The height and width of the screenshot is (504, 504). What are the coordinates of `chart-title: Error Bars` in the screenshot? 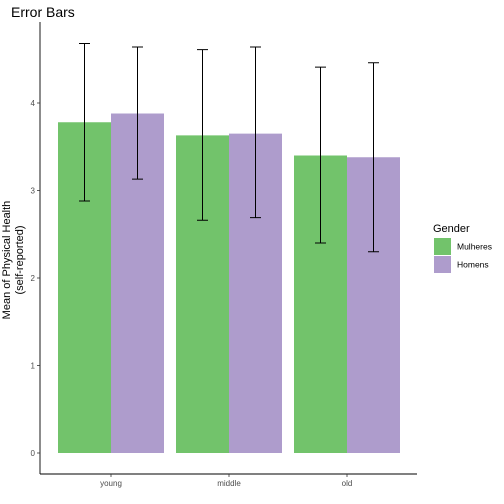 It's located at (43, 12).